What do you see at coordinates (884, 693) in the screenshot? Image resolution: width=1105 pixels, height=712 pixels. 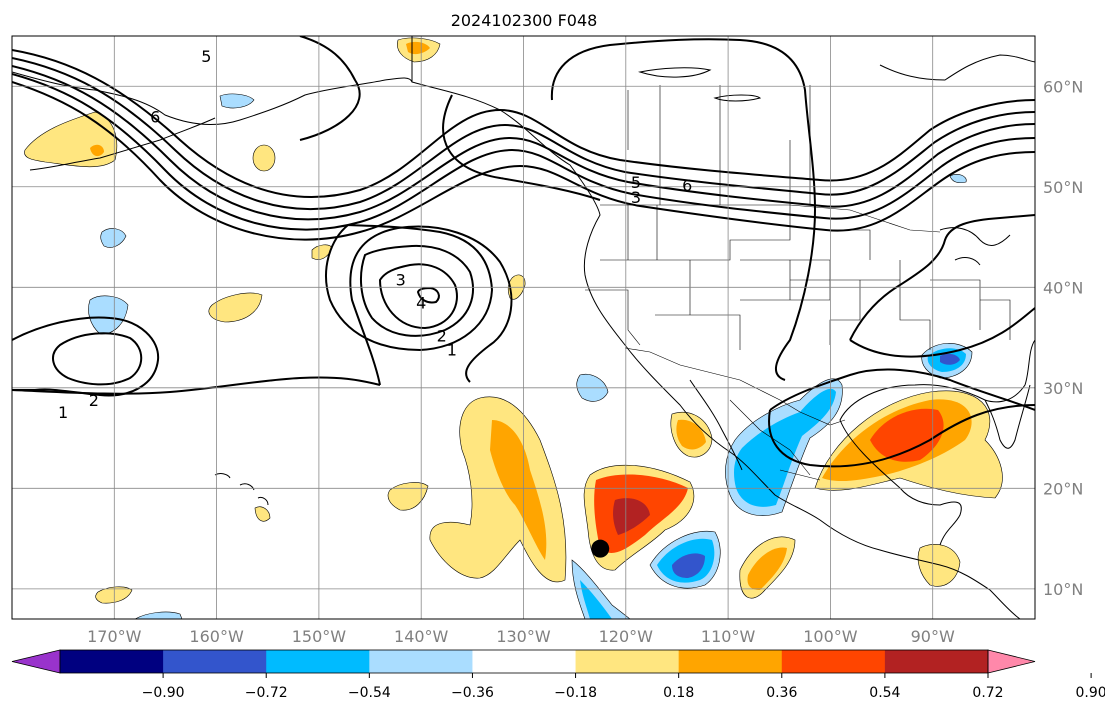 I see `colorbar-tick-label: 0.54` at bounding box center [884, 693].